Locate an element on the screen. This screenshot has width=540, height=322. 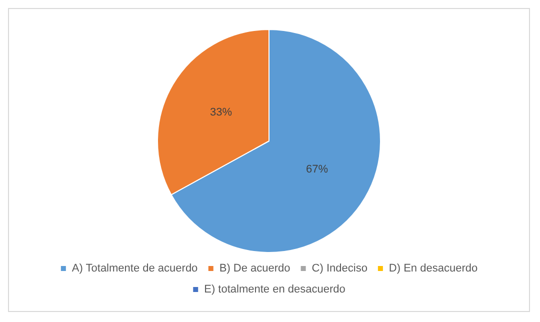
legend-label: E) totalmente en desacuerdo is located at coordinates (275, 290).